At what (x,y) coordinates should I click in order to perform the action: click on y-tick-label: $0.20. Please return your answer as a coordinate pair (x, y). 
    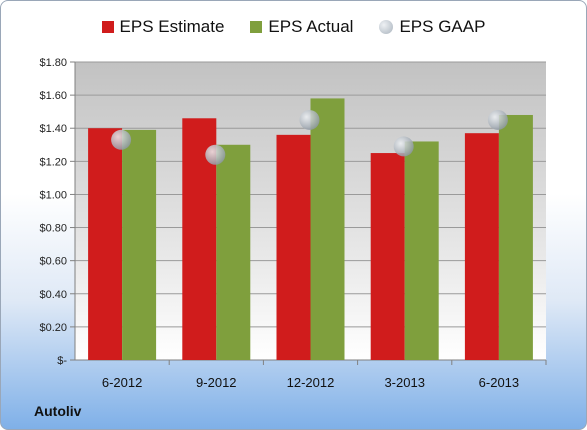
    Looking at the image, I should click on (53, 328).